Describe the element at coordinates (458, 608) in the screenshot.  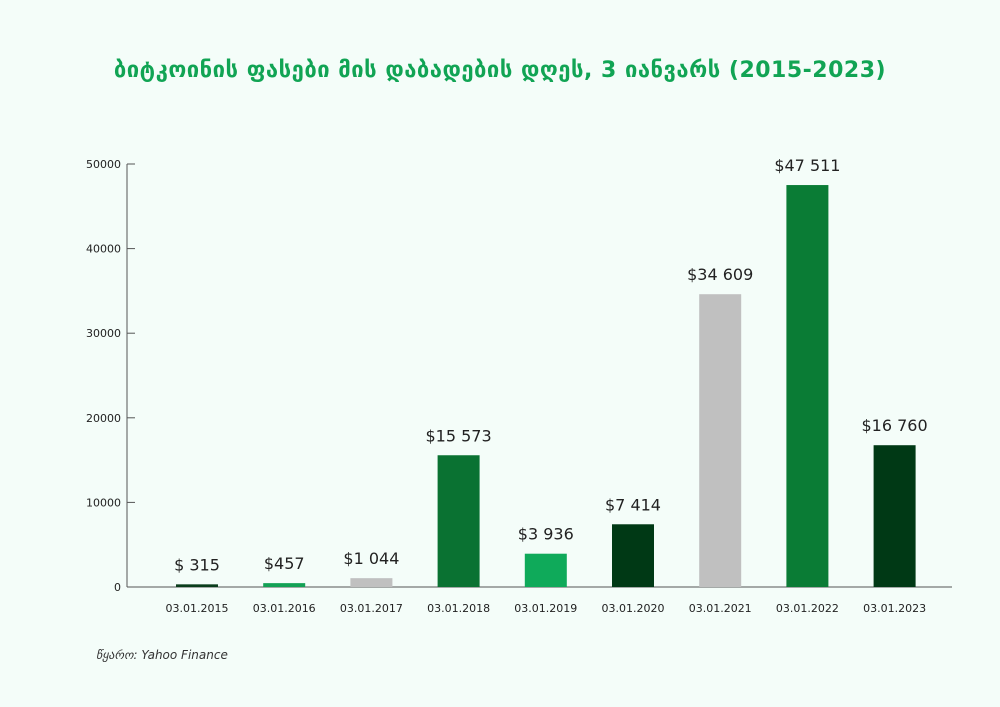
I see `x-tick-label: 03.01.2018` at that location.